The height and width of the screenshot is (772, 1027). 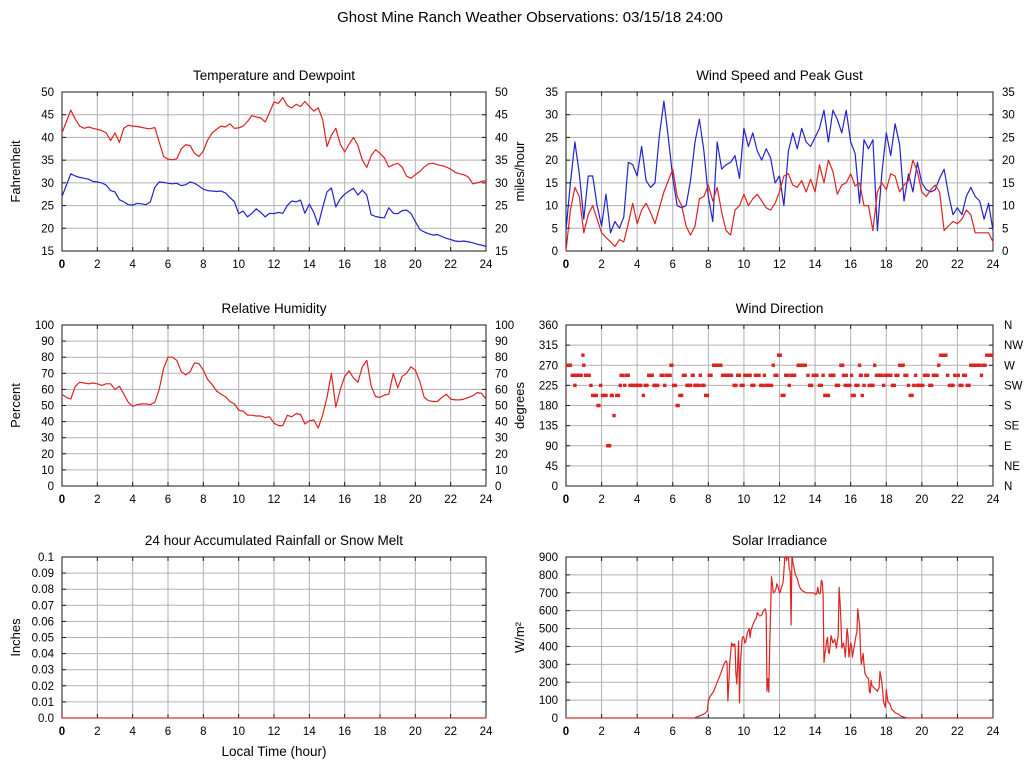 What do you see at coordinates (551, 207) in the screenshot?
I see `y-tick-label: 10` at bounding box center [551, 207].